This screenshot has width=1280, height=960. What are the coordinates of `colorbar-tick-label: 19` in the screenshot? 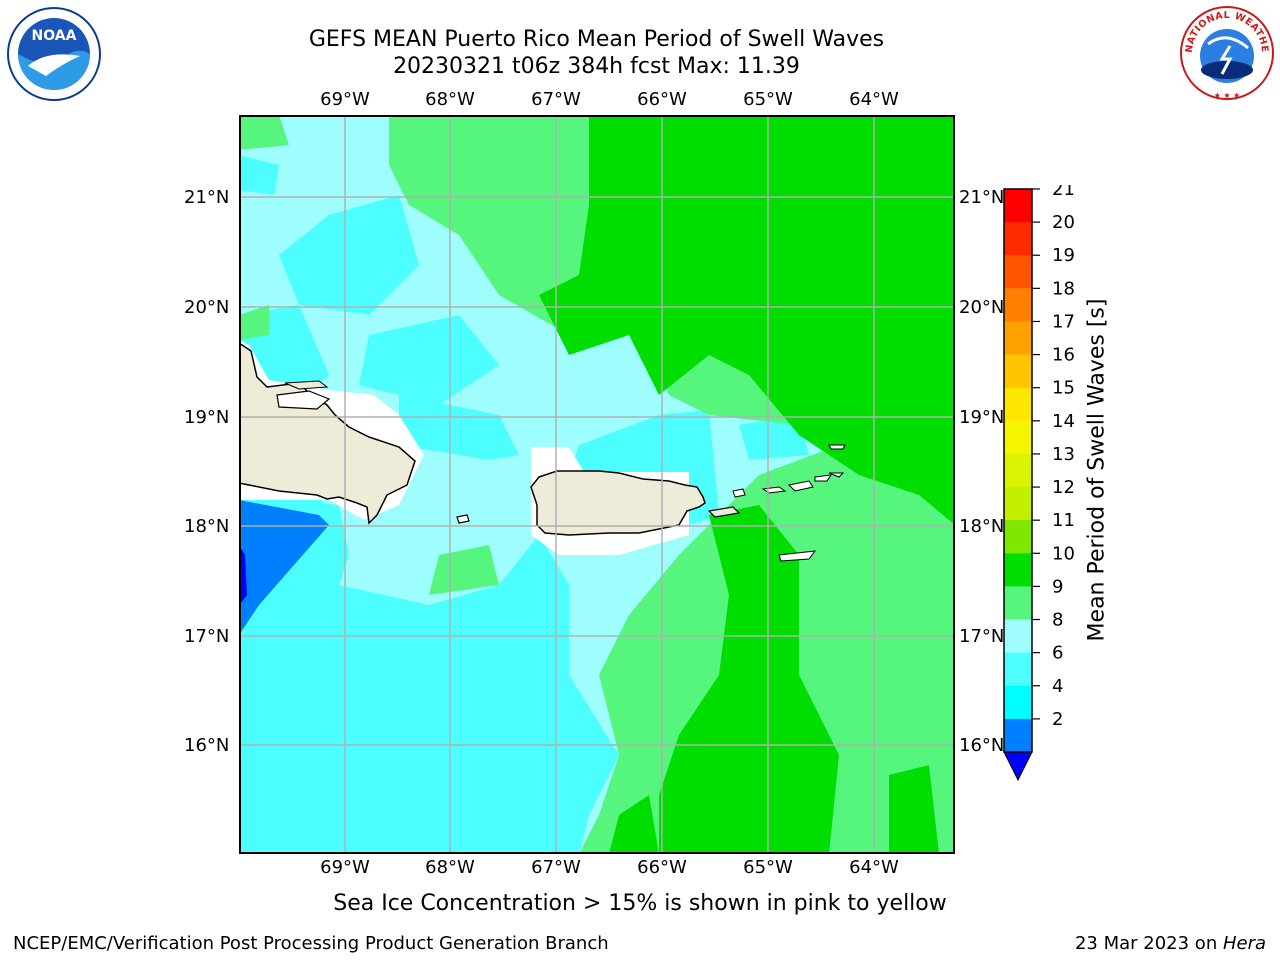 It's located at (1063, 255).